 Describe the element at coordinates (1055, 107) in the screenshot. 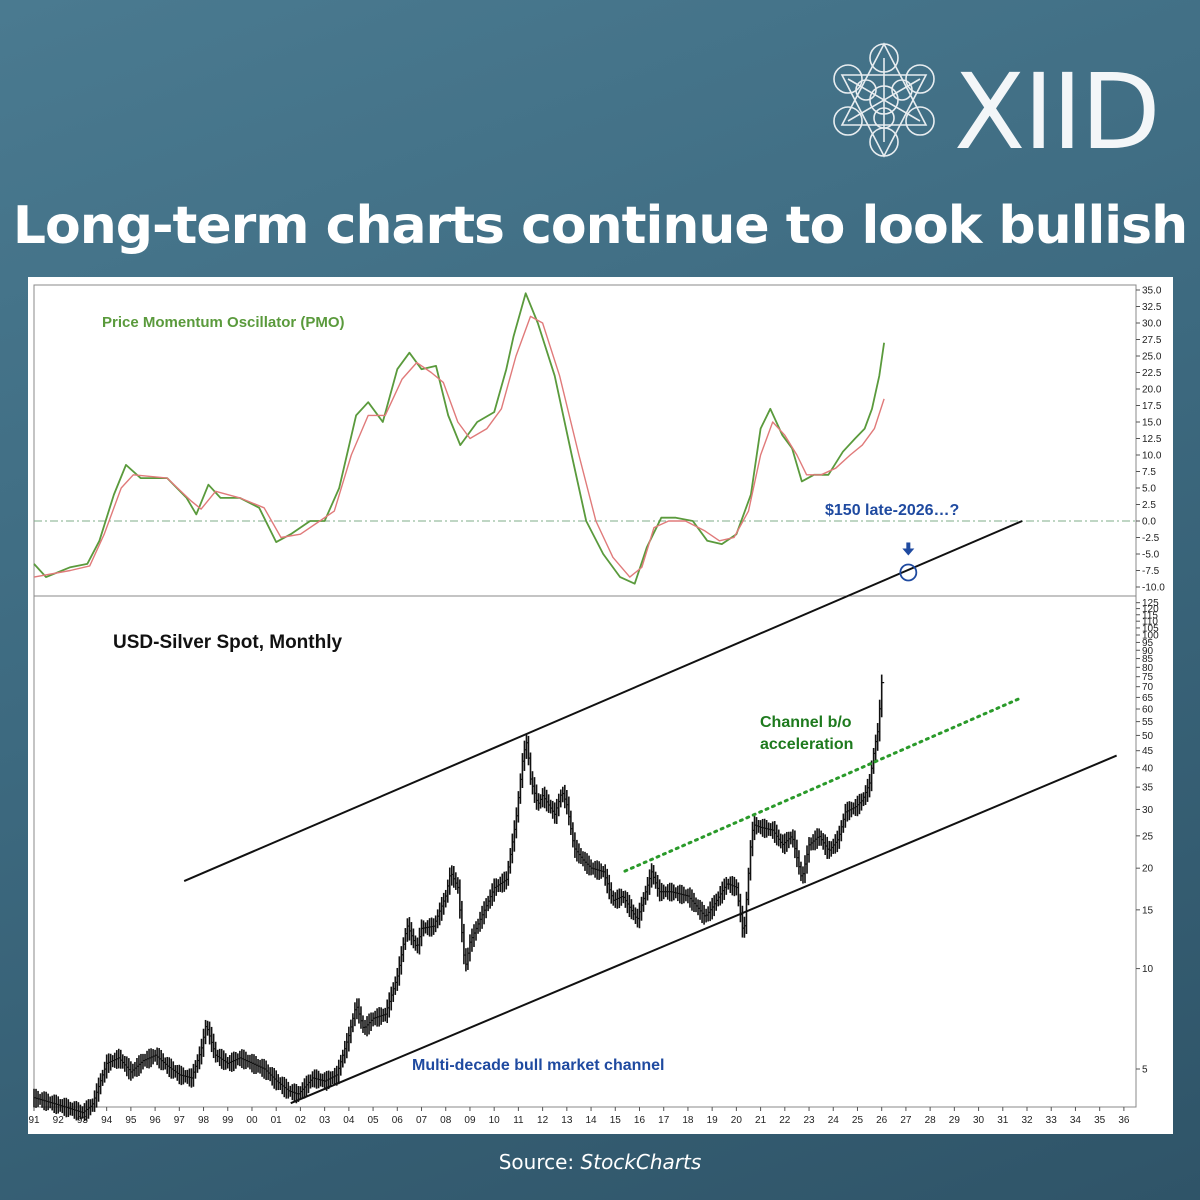

I see `logo-wordmark: XIID` at that location.